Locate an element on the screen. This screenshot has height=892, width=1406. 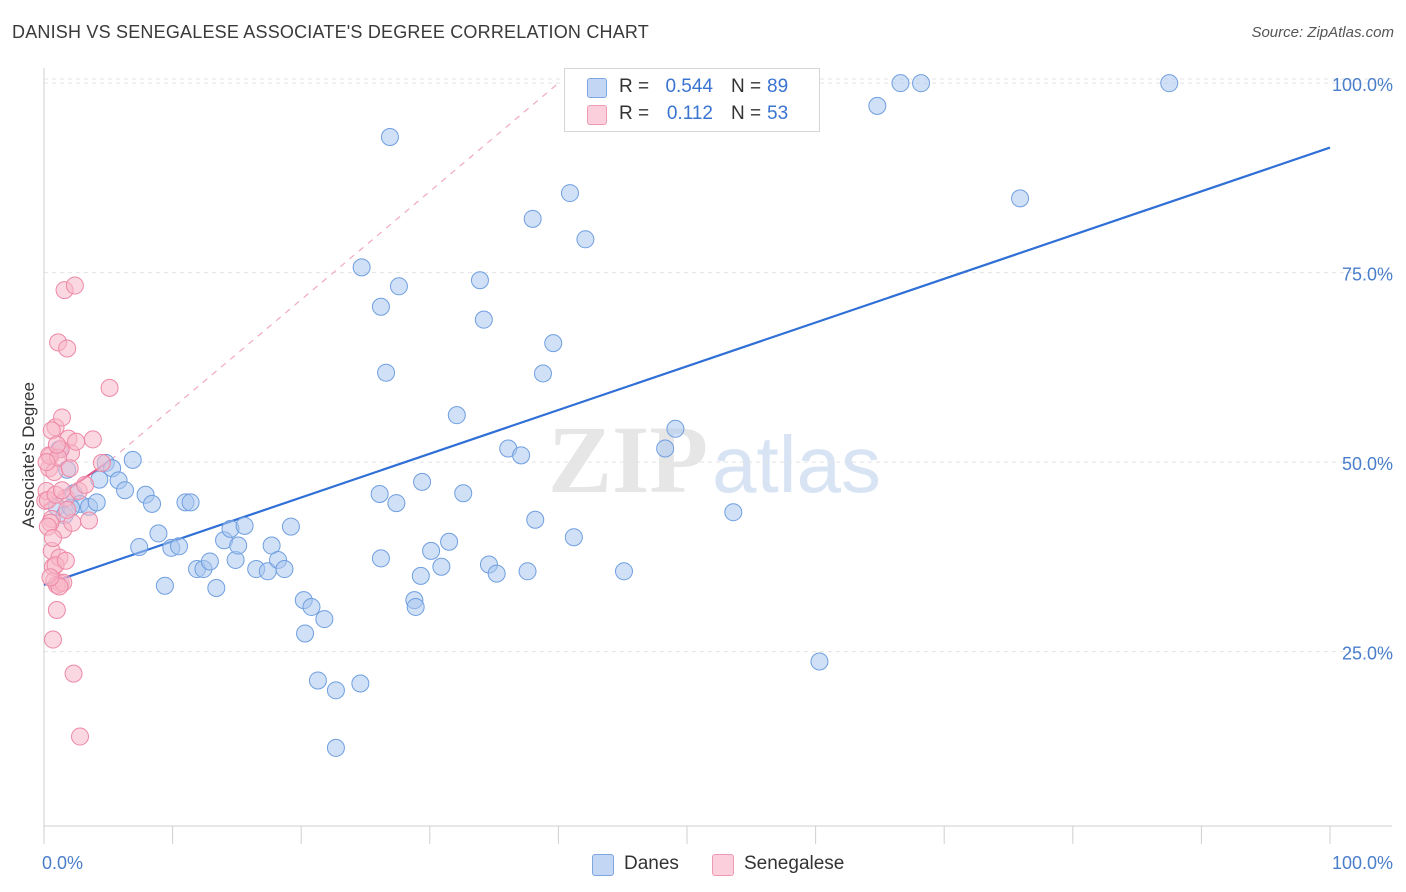
y-tick-label: 75.0% is located at coordinates (1367, 275).